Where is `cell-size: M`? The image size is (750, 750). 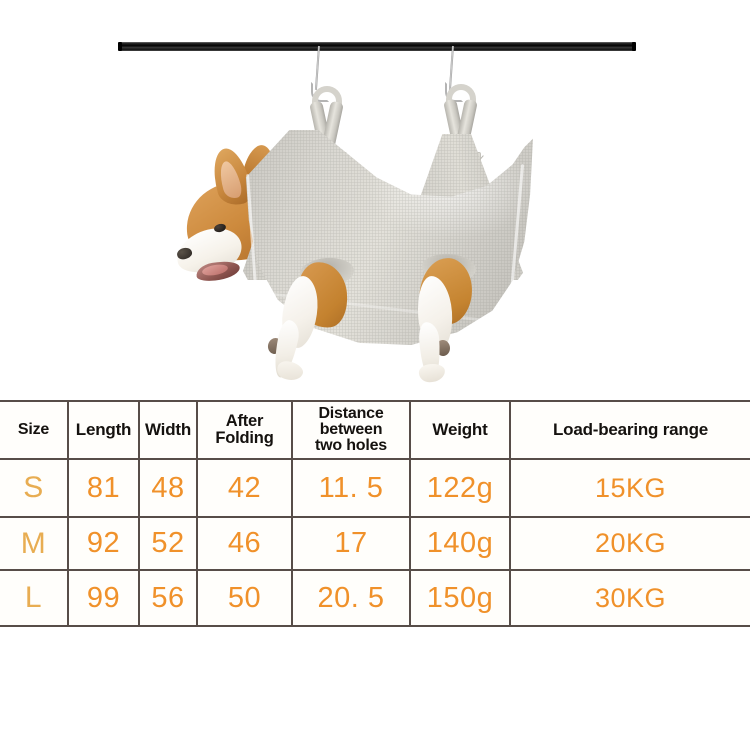
cell-size: M is located at coordinates (34, 543).